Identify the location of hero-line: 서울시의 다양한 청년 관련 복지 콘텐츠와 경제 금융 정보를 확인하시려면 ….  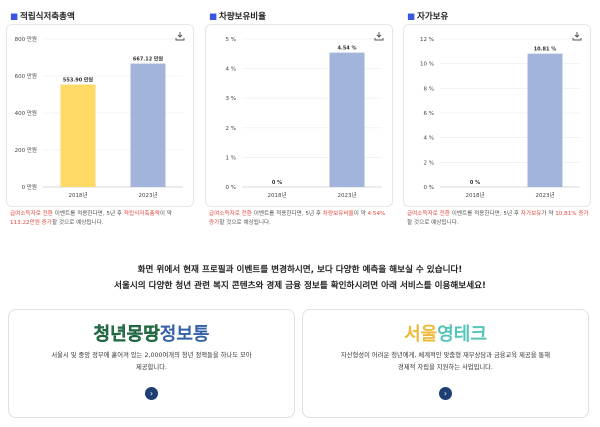
(300, 286).